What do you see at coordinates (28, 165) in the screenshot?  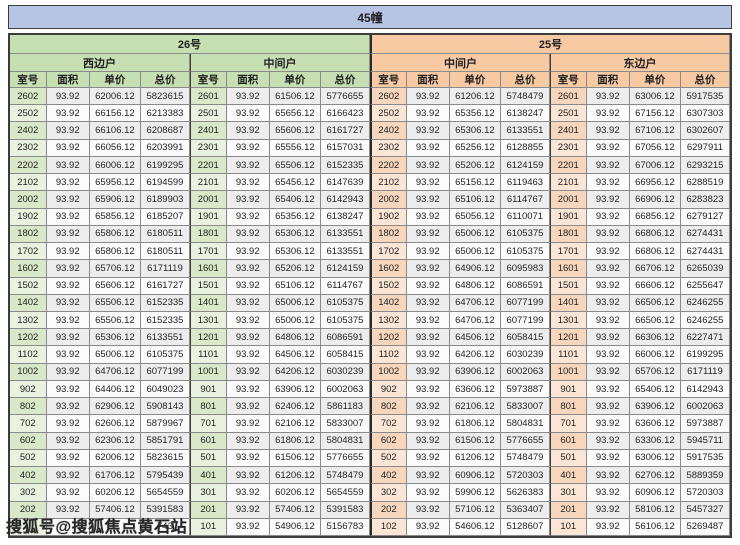 I see `room-cell: 2202` at bounding box center [28, 165].